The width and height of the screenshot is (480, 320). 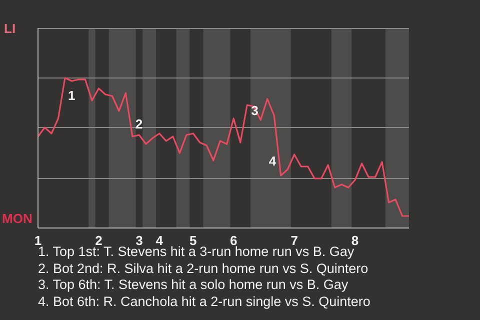 I want to click on annotation: 2, so click(x=139, y=124).